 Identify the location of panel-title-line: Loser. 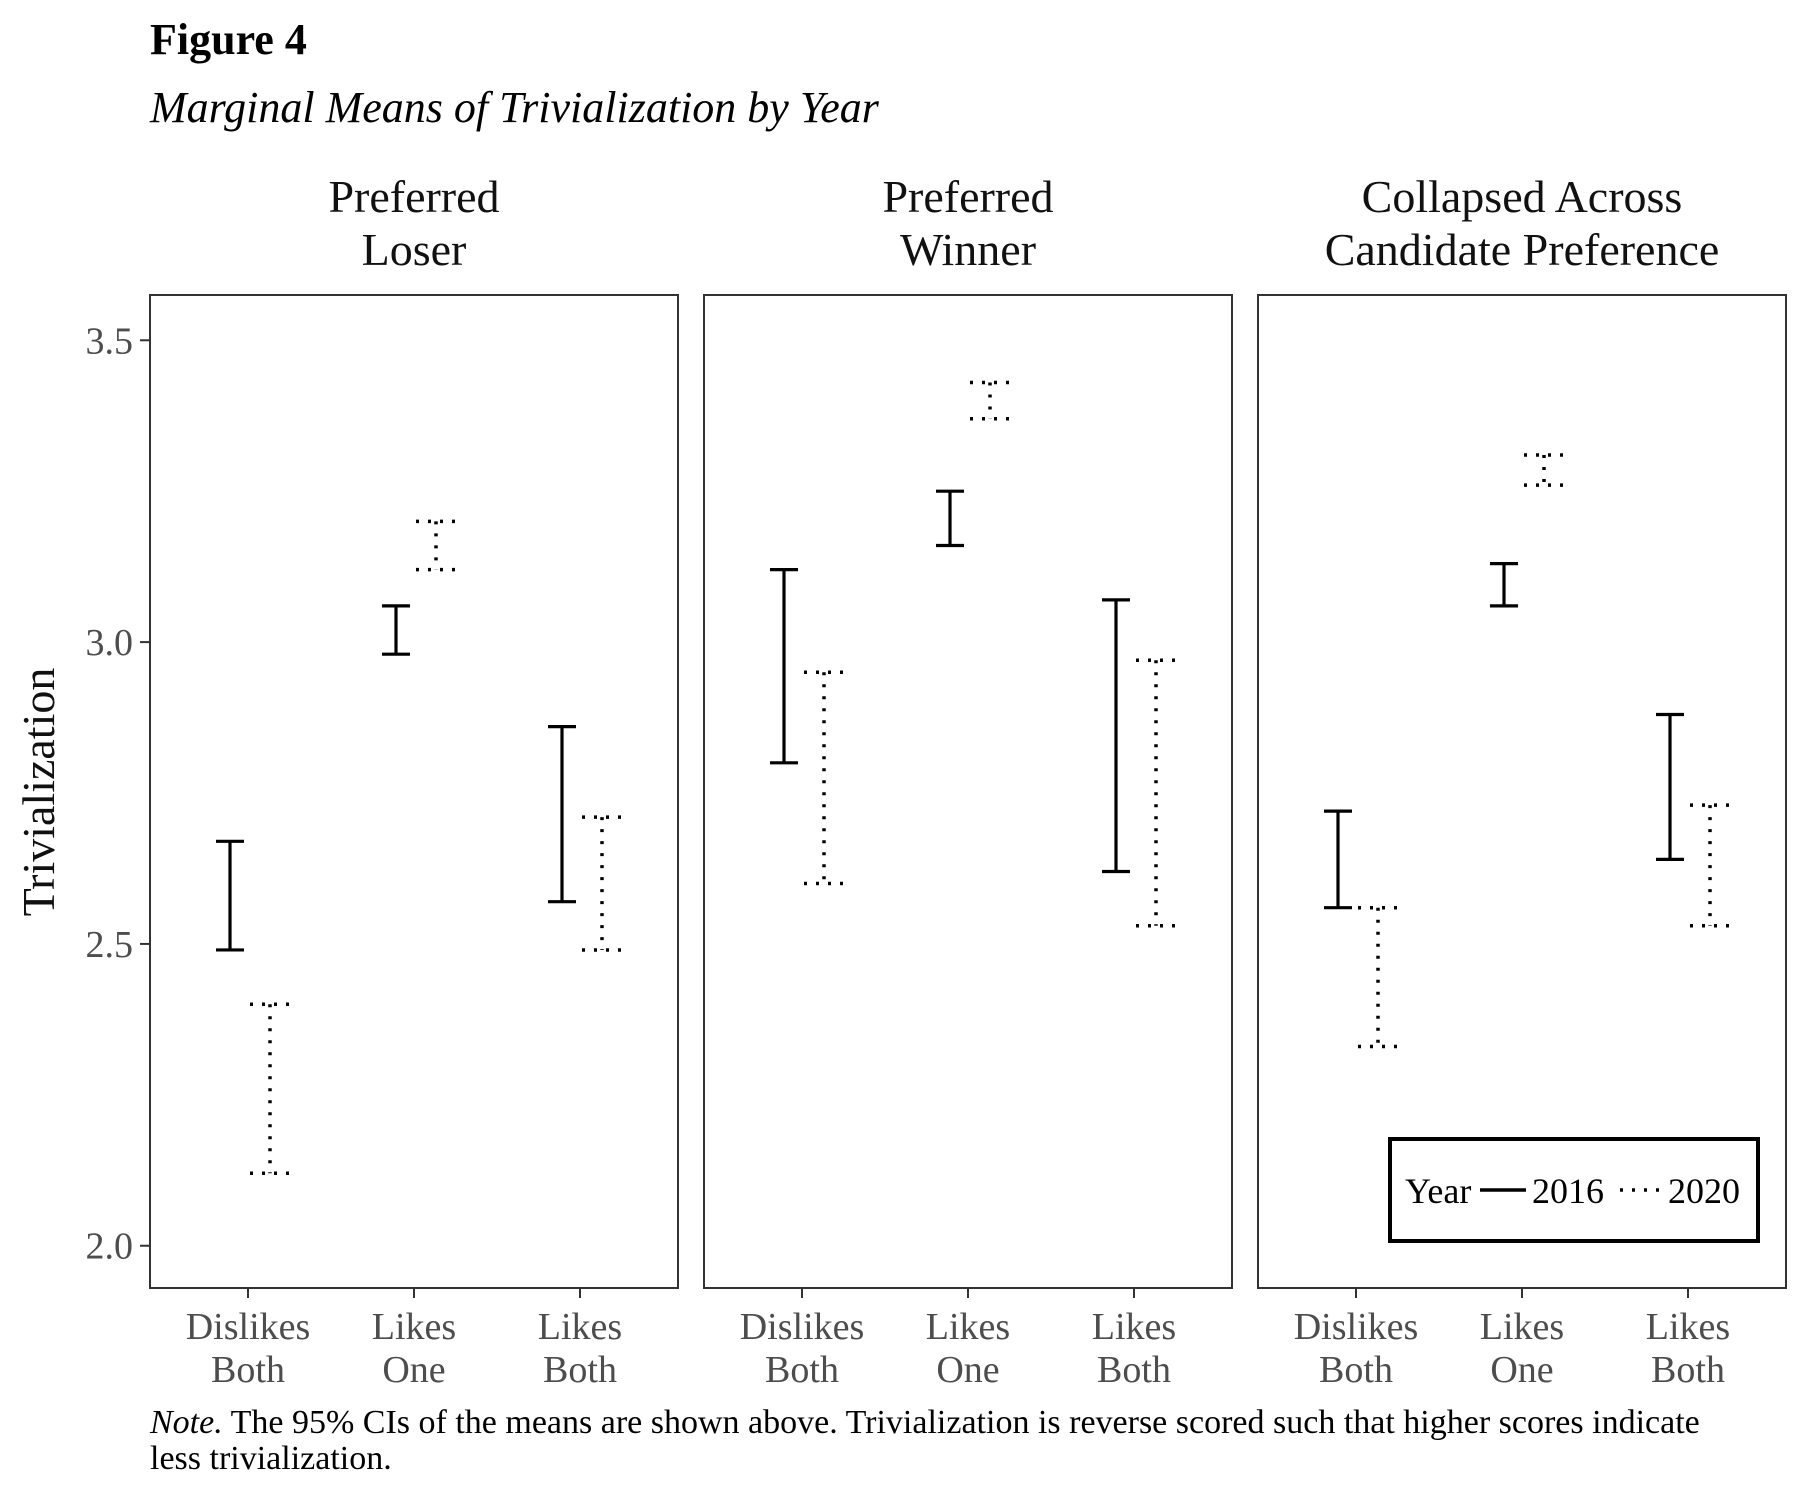
(414, 249).